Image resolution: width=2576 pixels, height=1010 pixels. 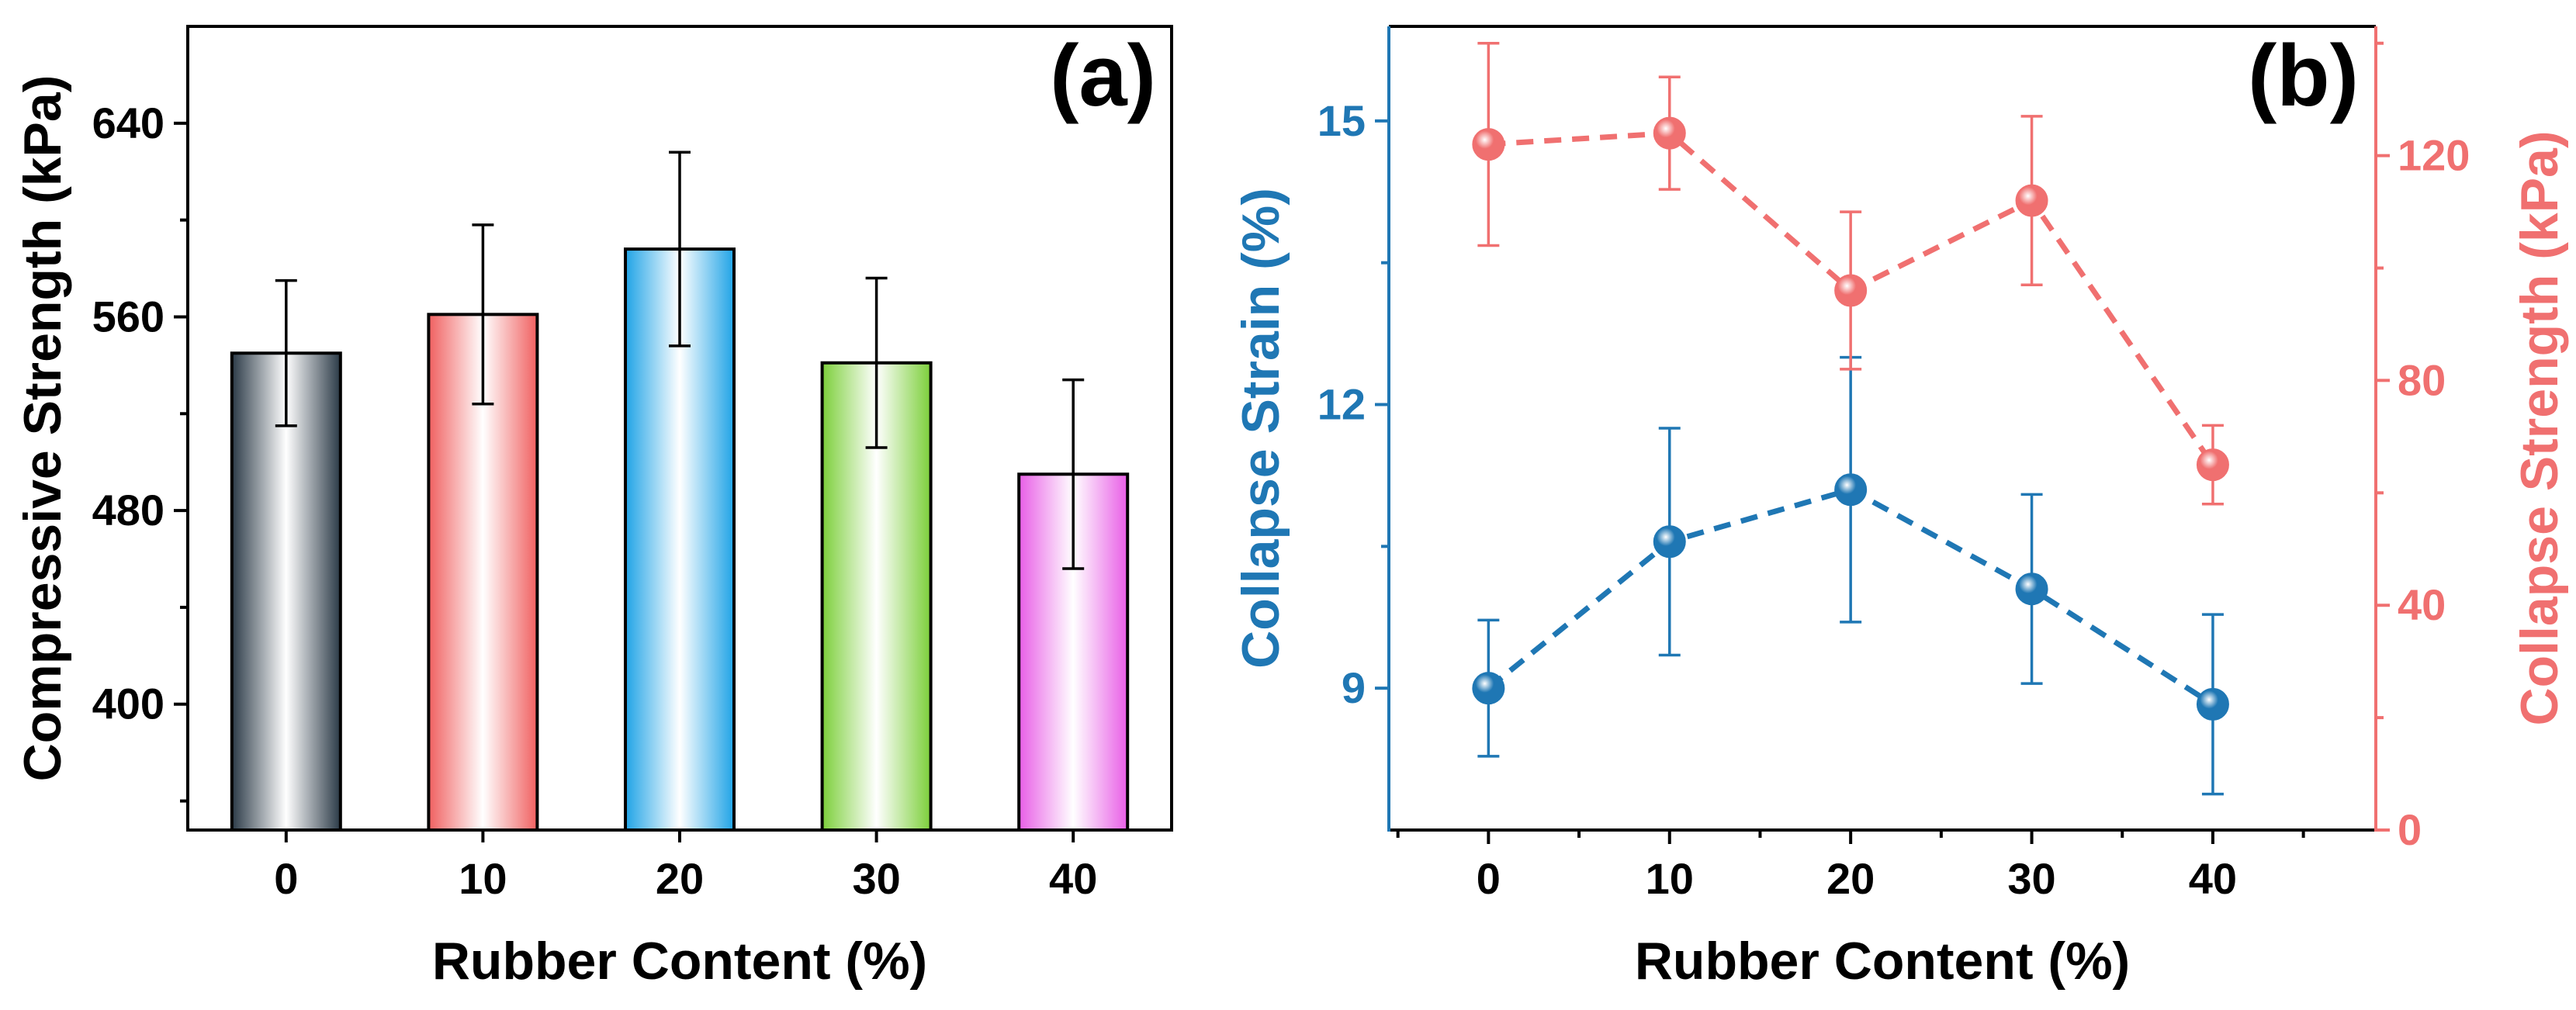 I want to click on x-axis-a: 0 10 20 30 40, so click(x=685, y=866).